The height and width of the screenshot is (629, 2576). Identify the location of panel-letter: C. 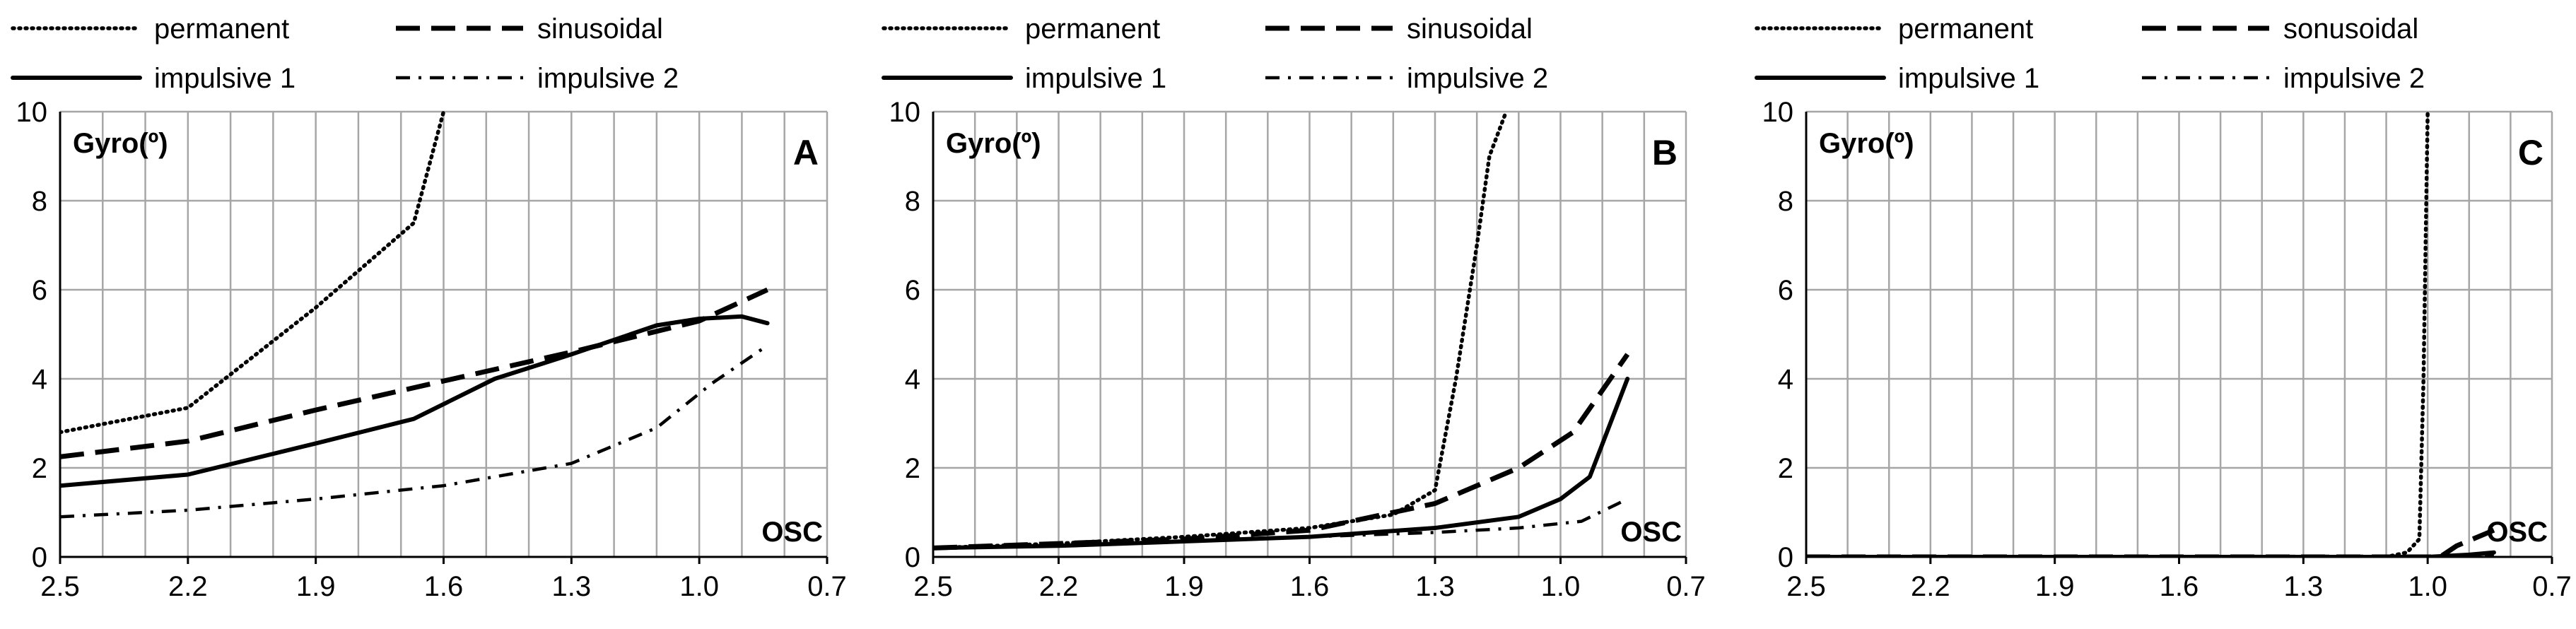
(2530, 153).